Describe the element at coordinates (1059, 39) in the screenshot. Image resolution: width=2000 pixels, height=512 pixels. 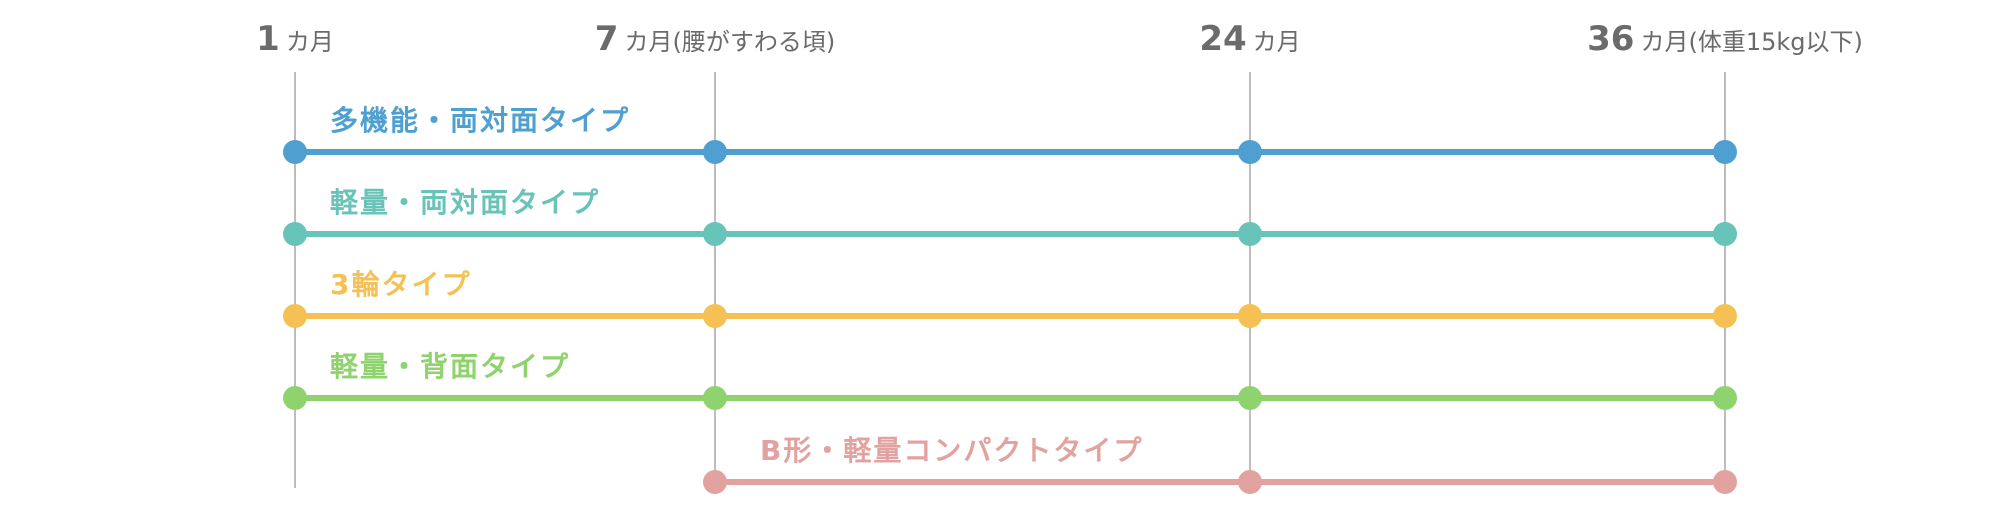
I see `milestone-headers: 1 カ月 7 カ月(腰がすわる頃) 24 カ月 36 カ月(体重15kg以下)` at that location.